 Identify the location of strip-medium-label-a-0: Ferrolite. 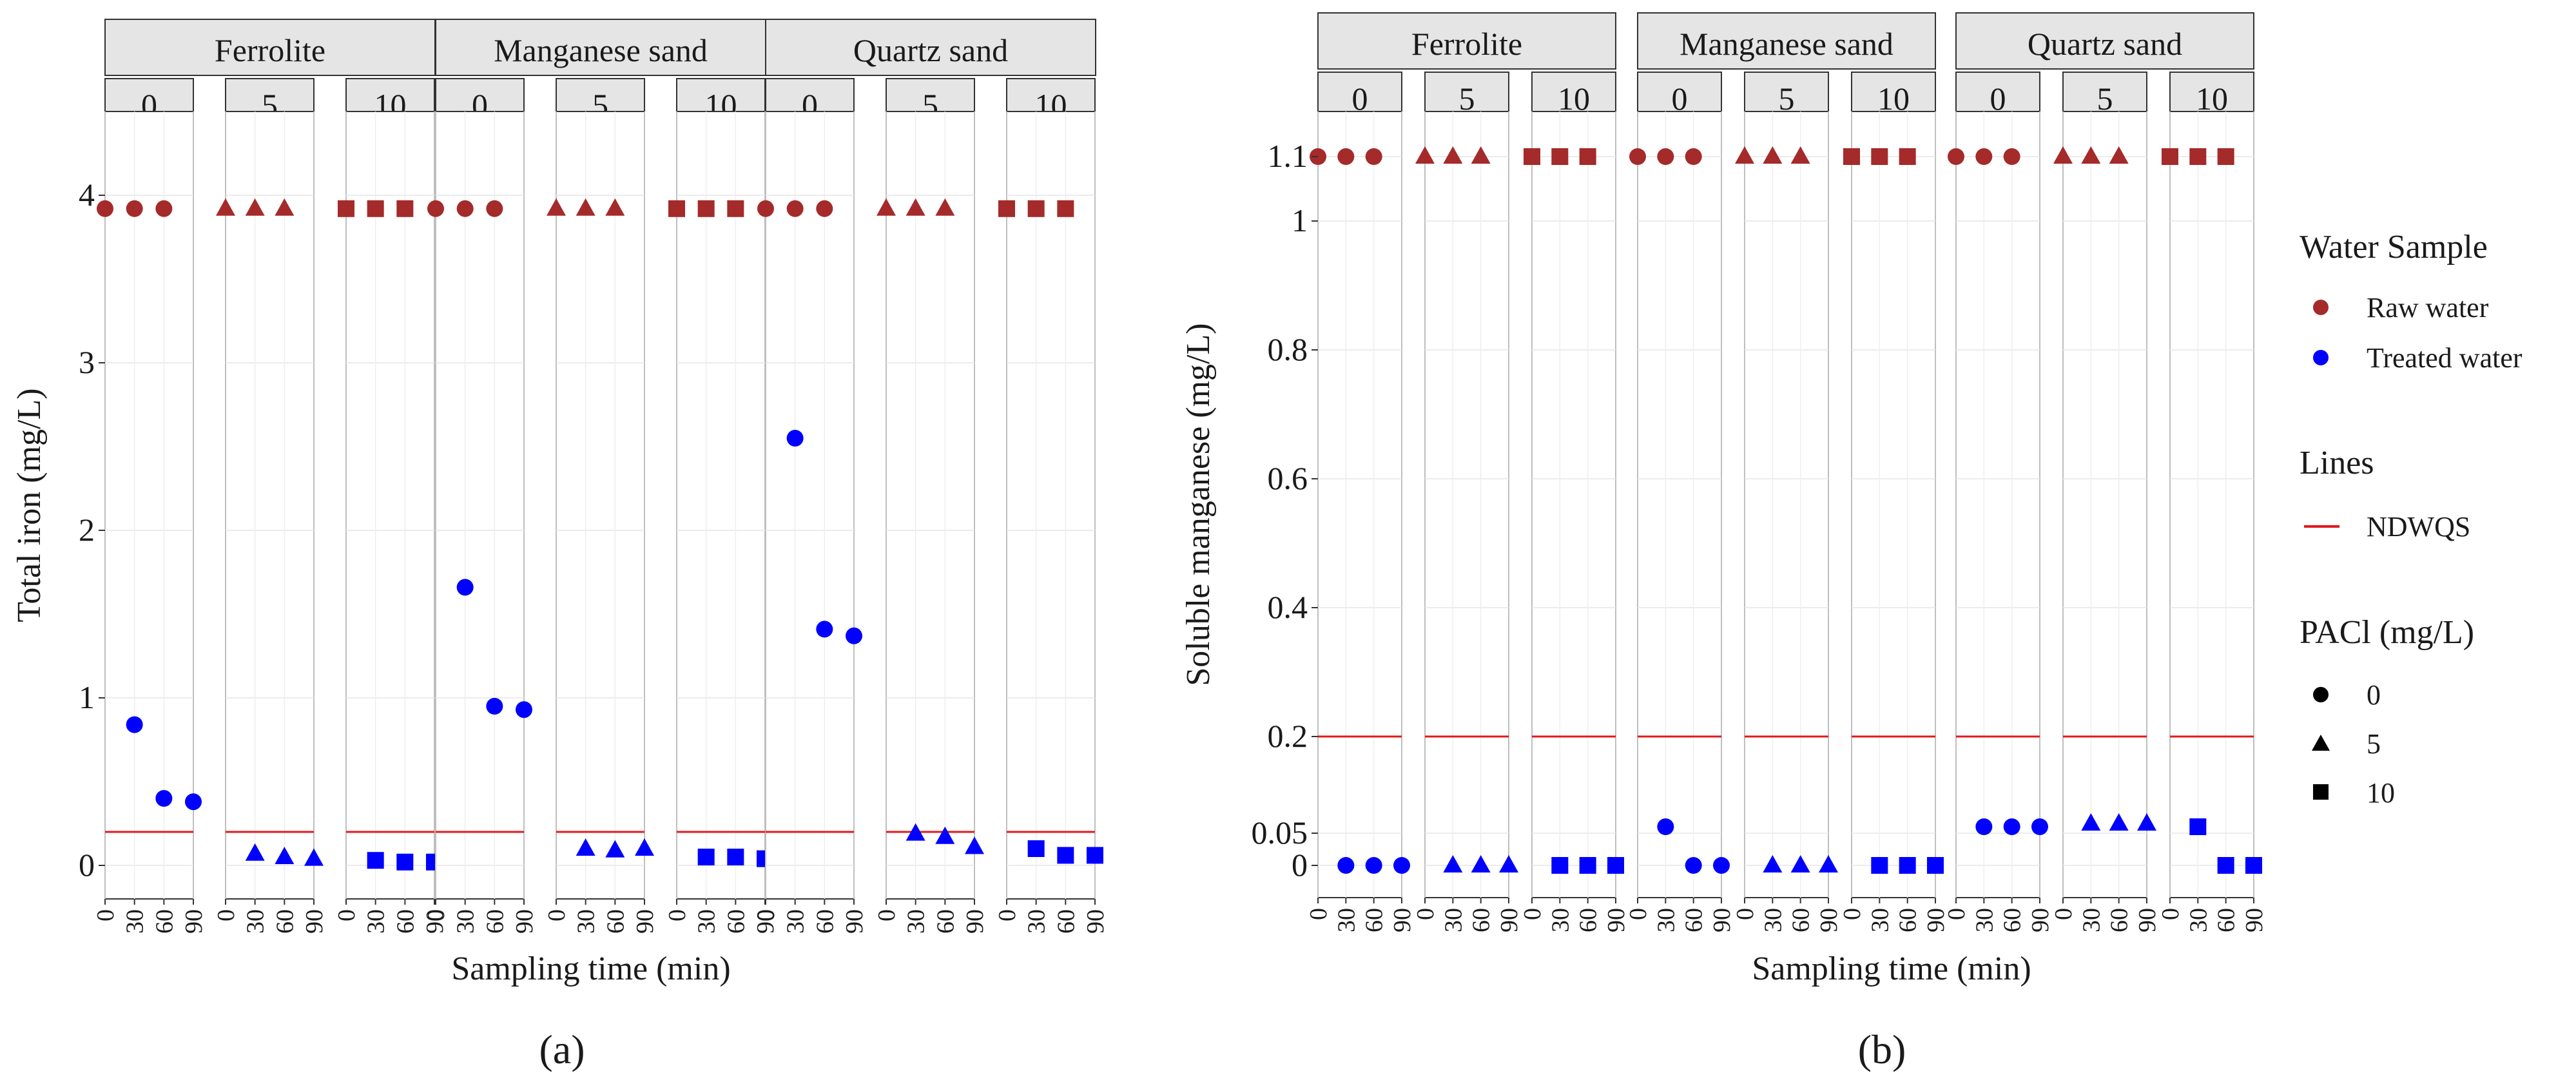
(270, 50).